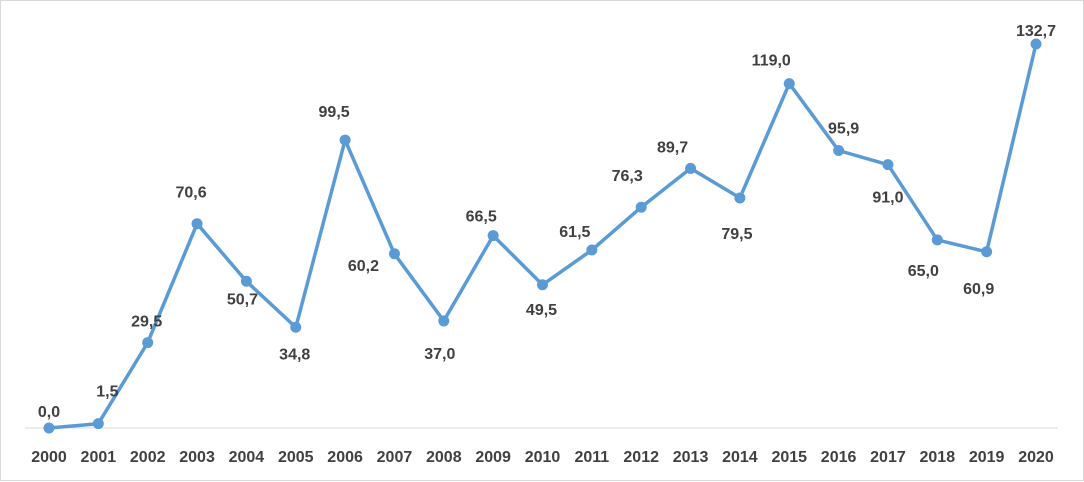 The height and width of the screenshot is (482, 1084). Describe the element at coordinates (887, 198) in the screenshot. I see `data-label-2017: 91,0` at that location.